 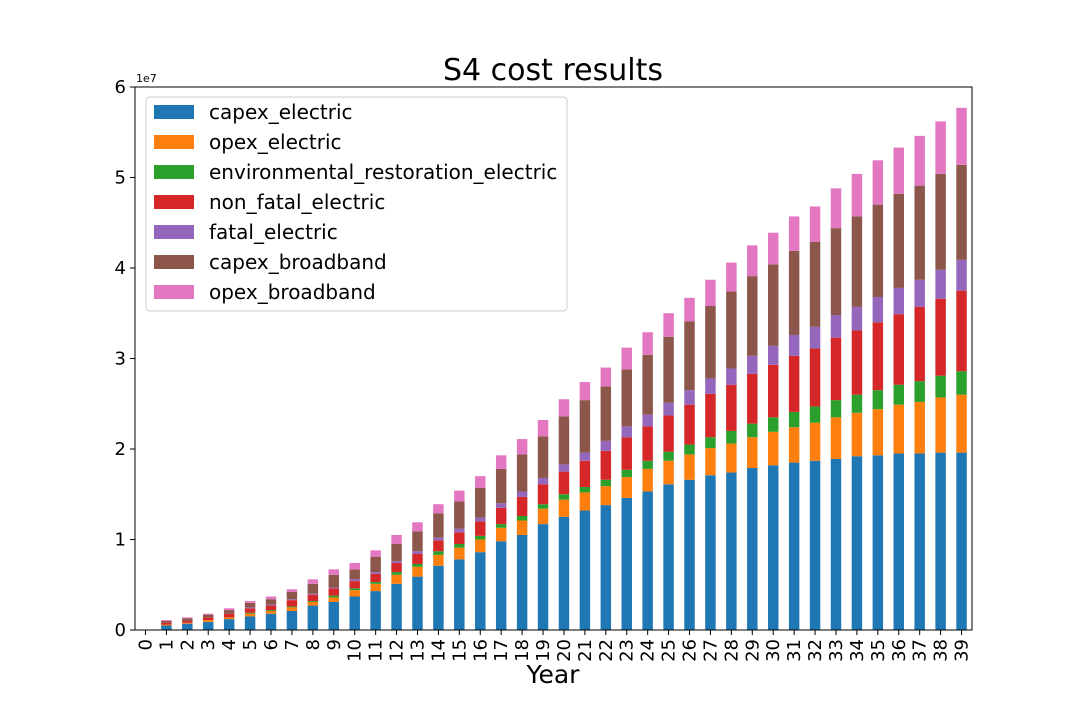 What do you see at coordinates (174, 232) in the screenshot?
I see `legend-swatch-fatal_electric` at bounding box center [174, 232].